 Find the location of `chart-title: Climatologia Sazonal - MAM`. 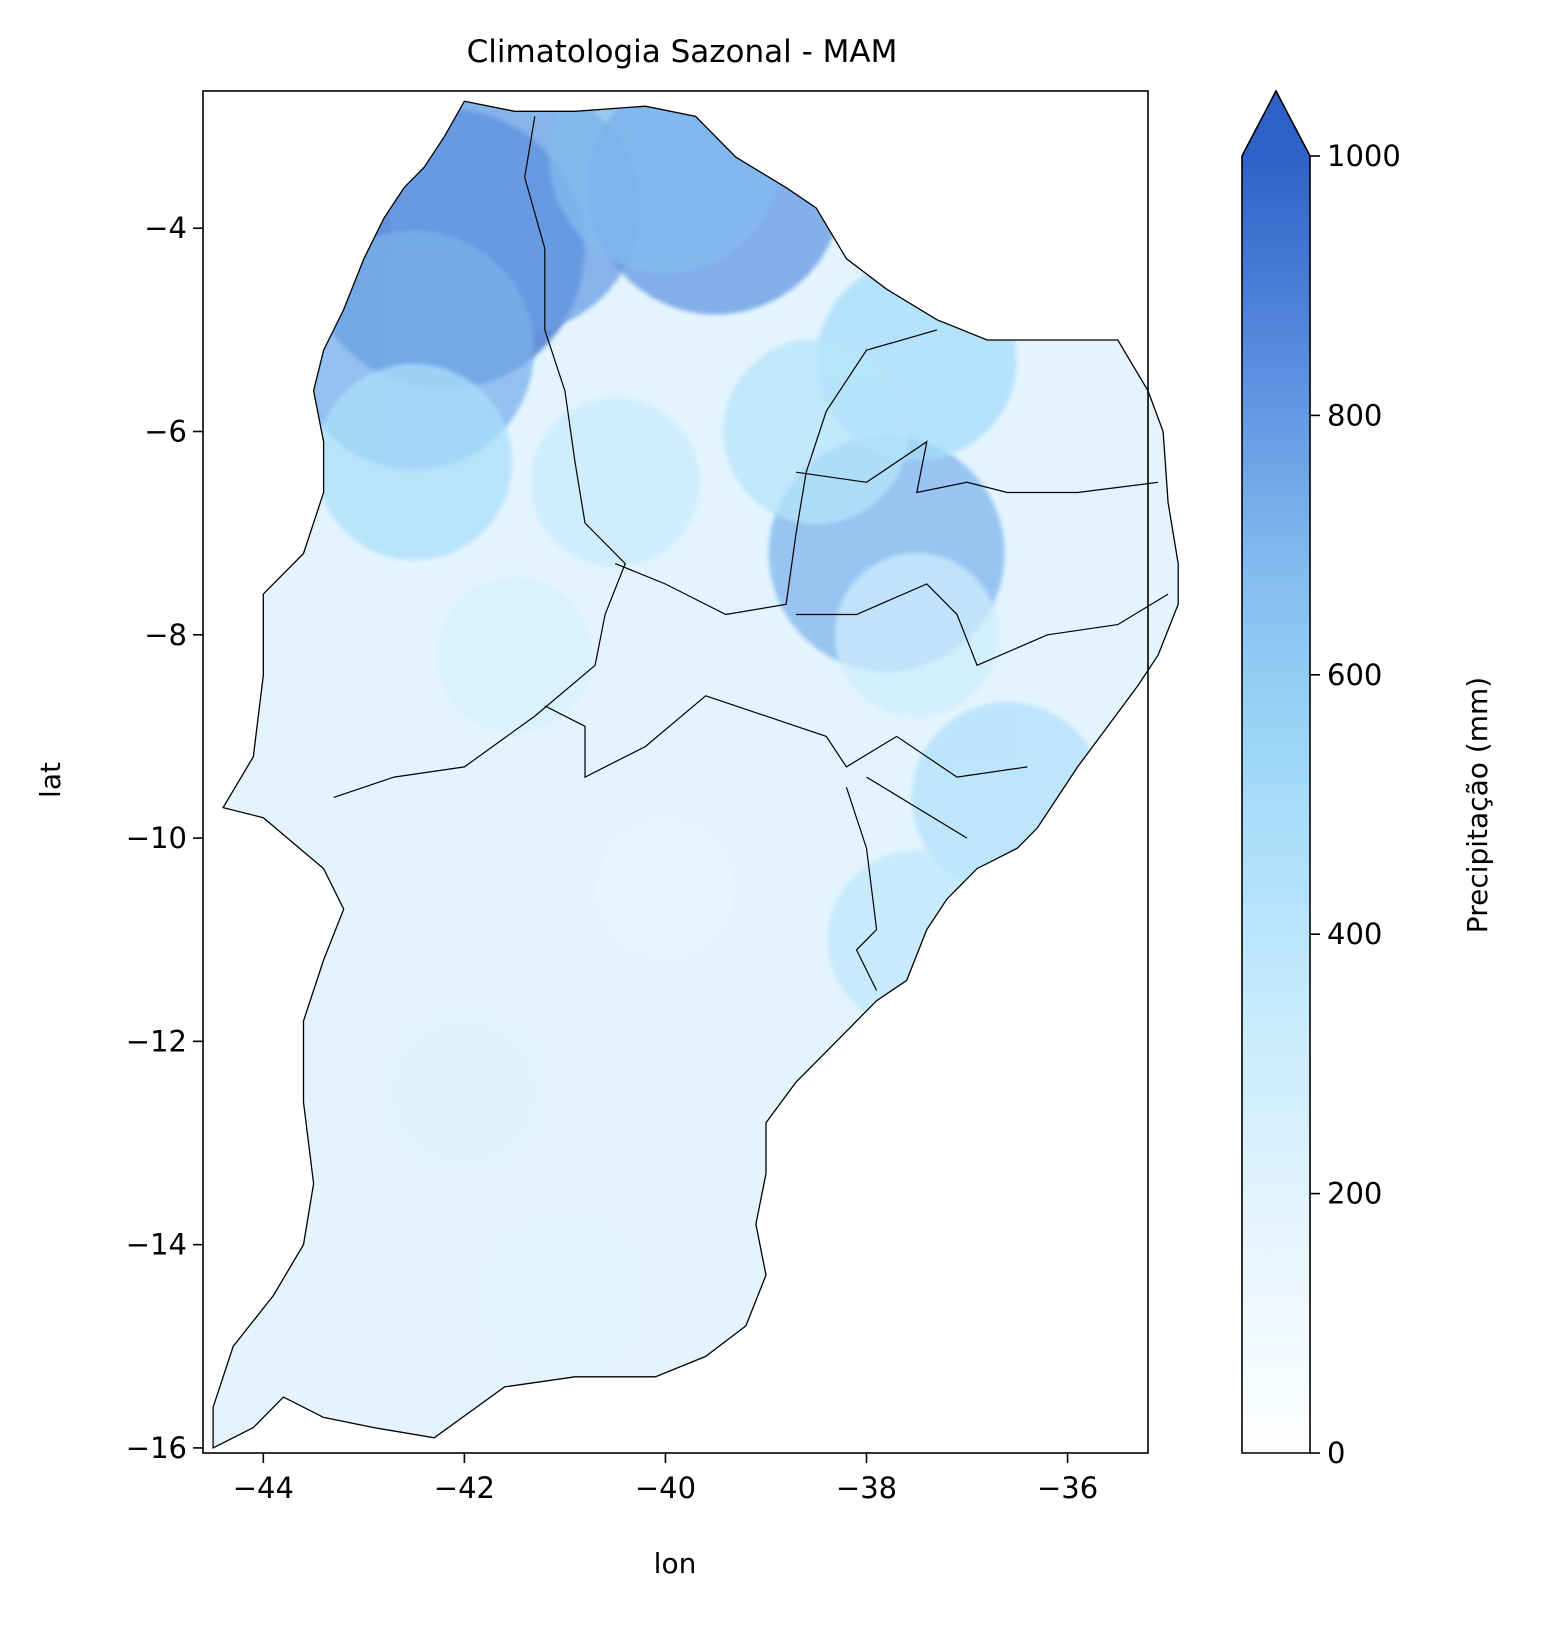

chart-title: Climatologia Sazonal - MAM is located at coordinates (682, 52).